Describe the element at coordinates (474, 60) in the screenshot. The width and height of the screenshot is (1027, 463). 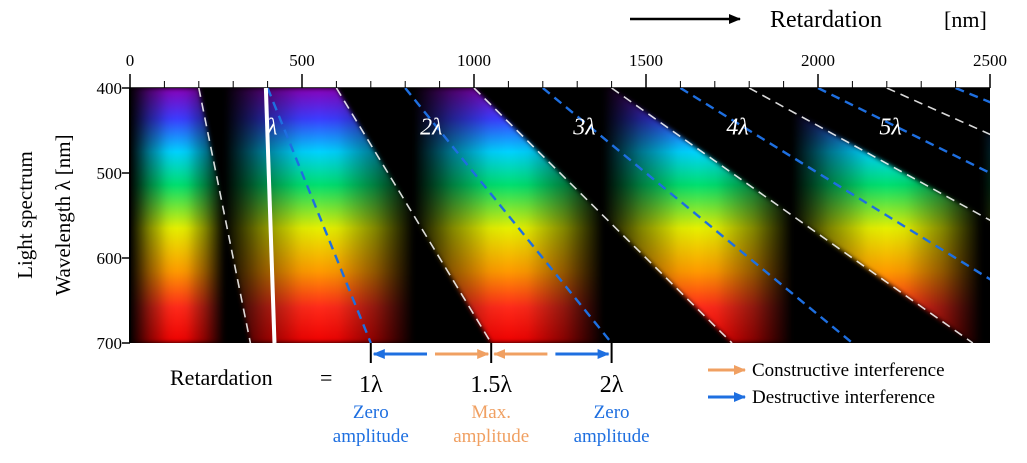
I see `x-tick-label: 1000` at that location.